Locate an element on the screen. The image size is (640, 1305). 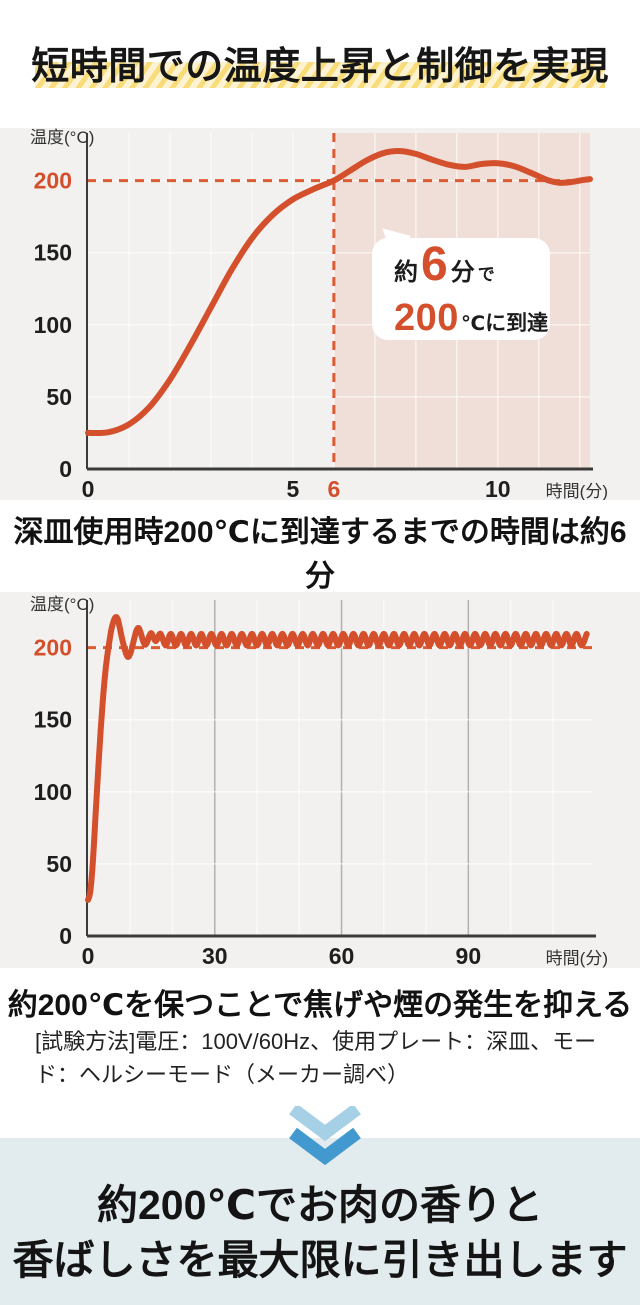
x-tick-label: 6 is located at coordinates (333, 488).